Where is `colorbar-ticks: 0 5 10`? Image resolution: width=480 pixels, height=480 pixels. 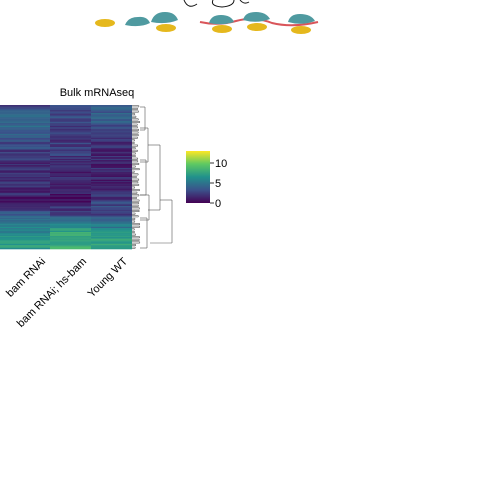 colorbar-ticks: 0 5 10 is located at coordinates (218, 184).